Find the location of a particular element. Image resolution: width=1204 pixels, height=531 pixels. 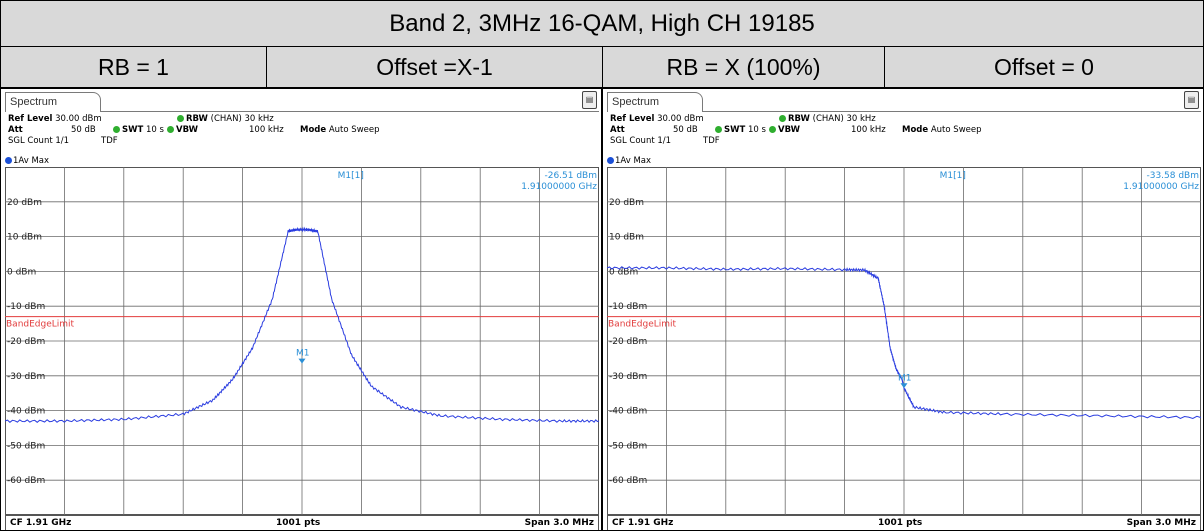

table-title: Band 2, 3MHz 16-QAM, High CH 19185 is located at coordinates (602, 23).